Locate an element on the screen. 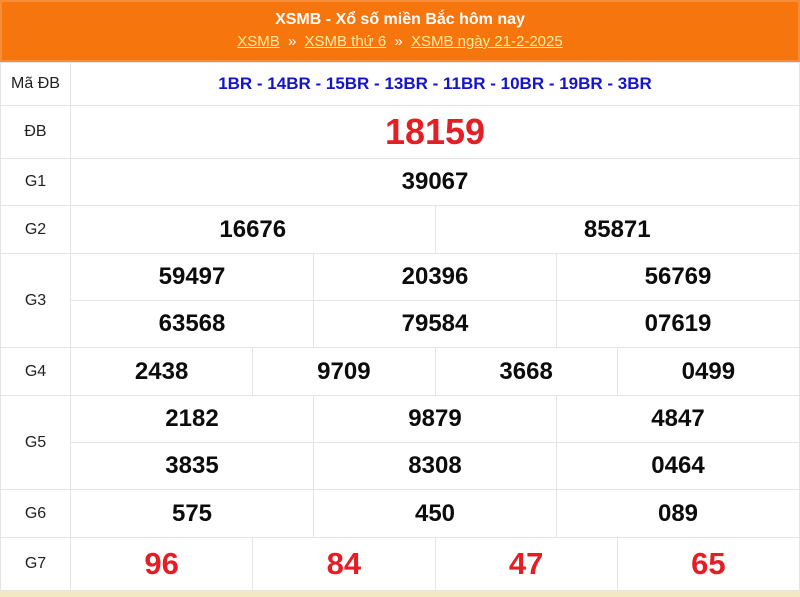 The height and width of the screenshot is (597, 800). row-g3-2: 63568 79584 07619 is located at coordinates (400, 324).